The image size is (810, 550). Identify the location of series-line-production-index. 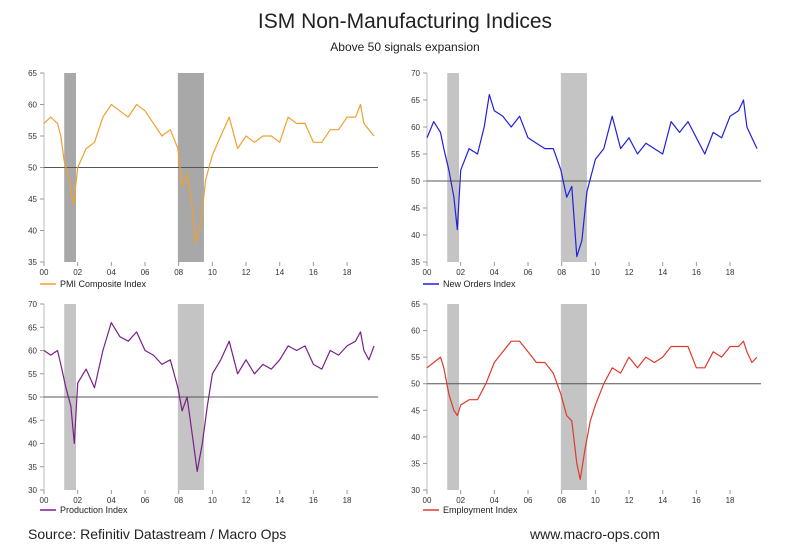
(209, 397).